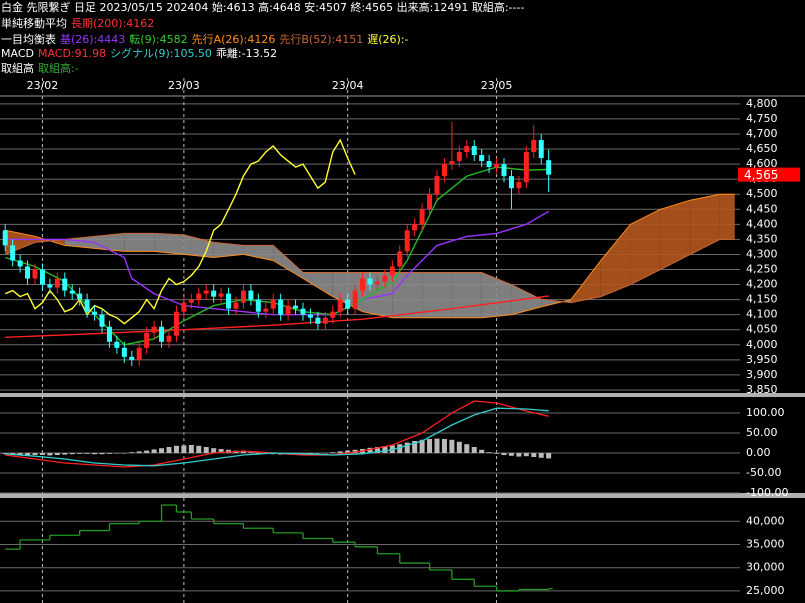 The height and width of the screenshot is (603, 805). I want to click on legend-item: 取組高:-, so click(58, 68).